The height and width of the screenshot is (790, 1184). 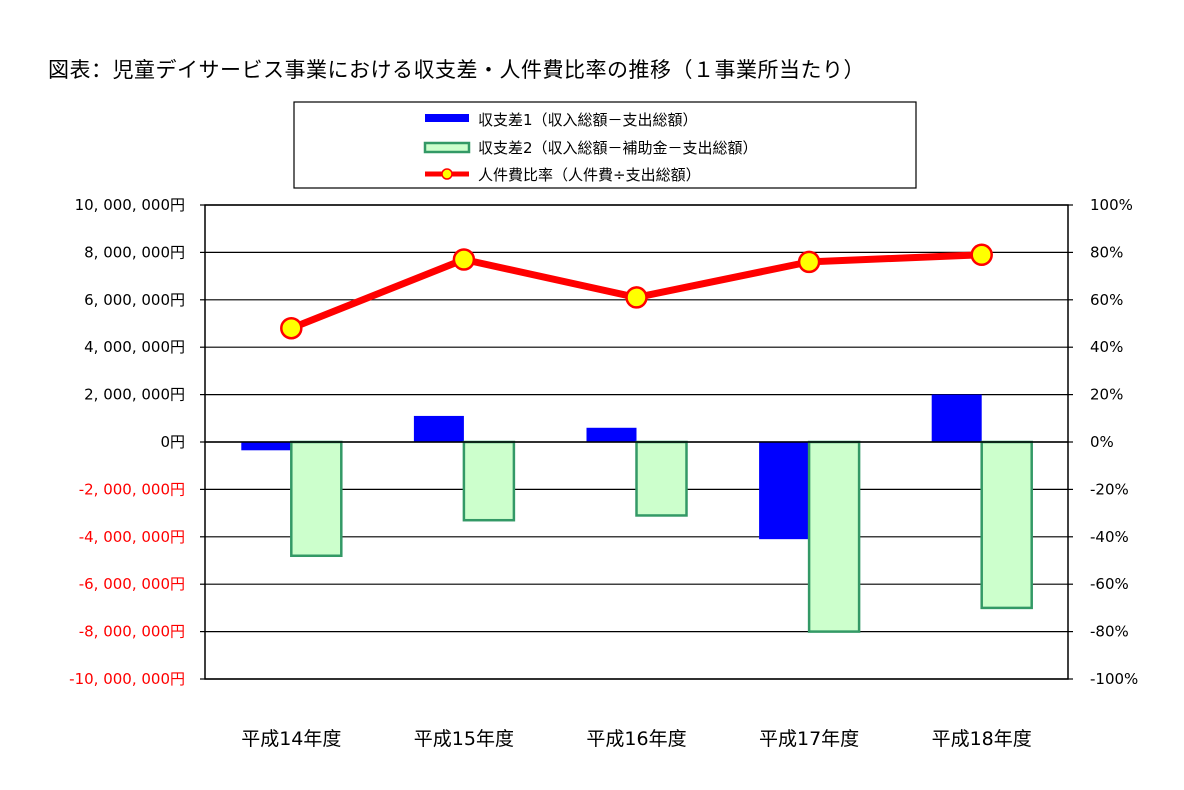 What do you see at coordinates (132, 489) in the screenshot?
I see `y-left-tick-label: -2, 000, 000円` at bounding box center [132, 489].